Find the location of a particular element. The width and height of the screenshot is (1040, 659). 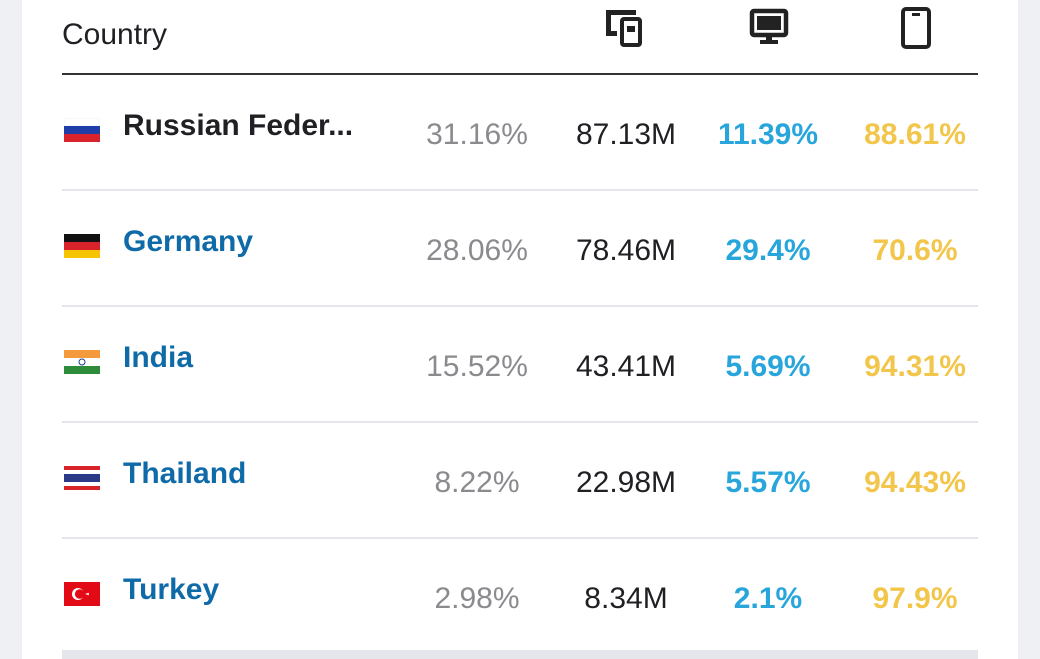

all-devices-icon is located at coordinates (625, 28).